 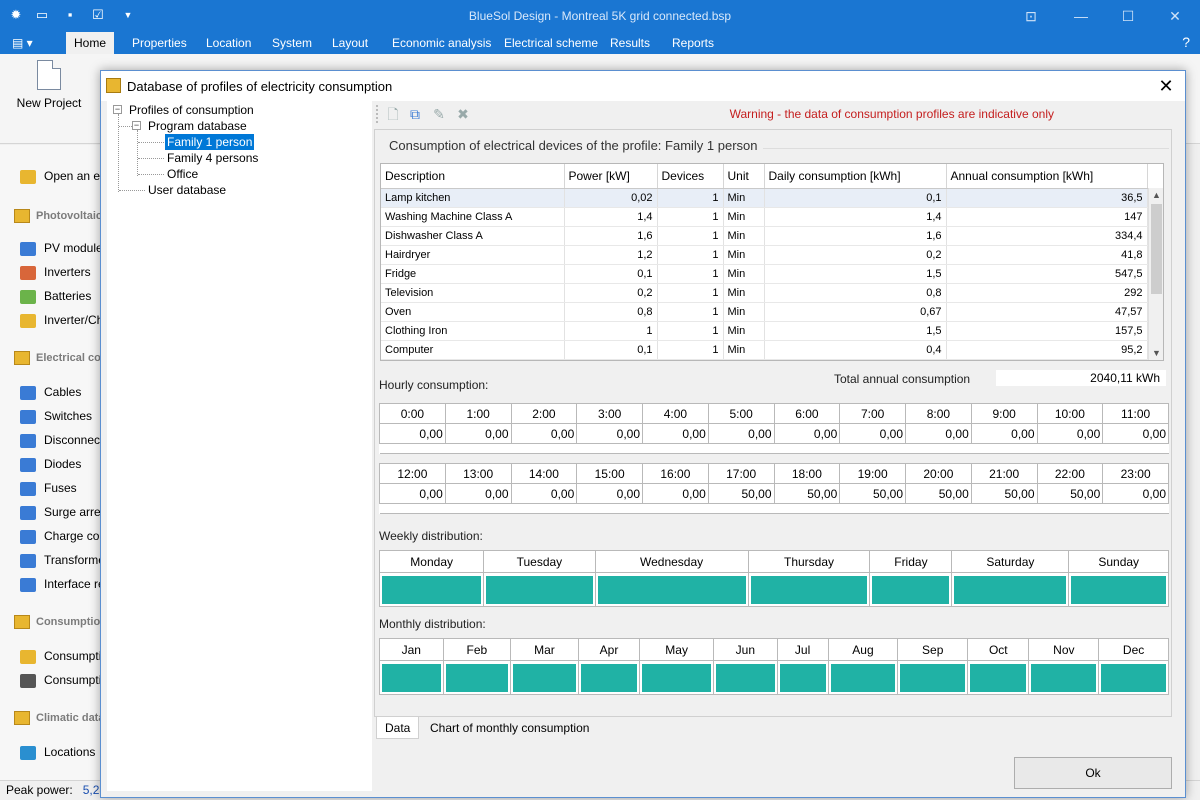 I want to click on table-row: Fridge 0,1 1 Min 1,5 547,5, so click(x=764, y=274).